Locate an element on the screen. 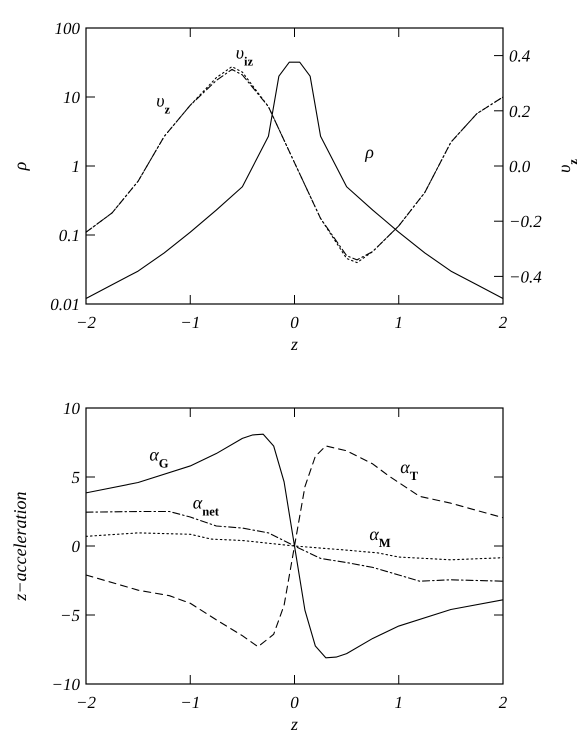  y-tick-label: −5 is located at coordinates (70, 615).